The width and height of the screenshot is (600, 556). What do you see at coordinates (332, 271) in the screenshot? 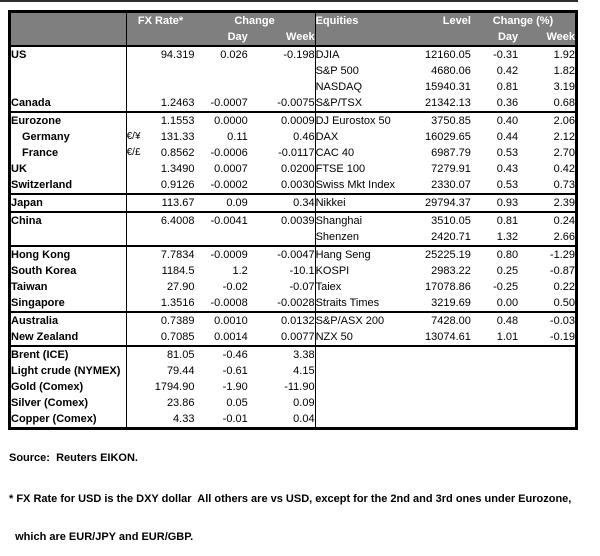
I see `equity-name: KOSPI` at bounding box center [332, 271].